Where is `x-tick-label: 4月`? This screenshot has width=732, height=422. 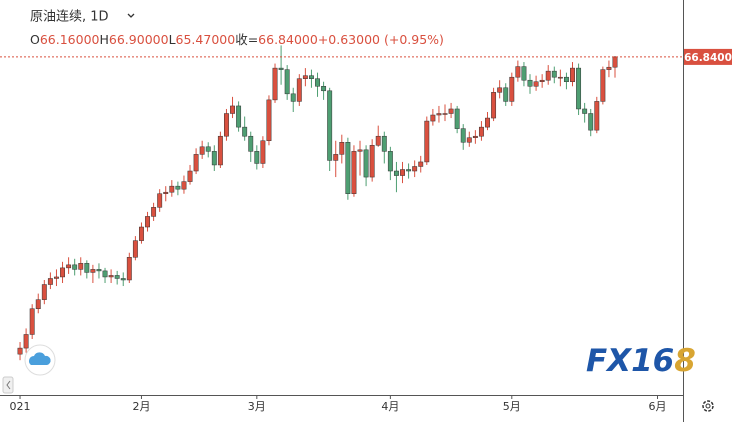 x-tick-label: 4月 is located at coordinates (390, 406).